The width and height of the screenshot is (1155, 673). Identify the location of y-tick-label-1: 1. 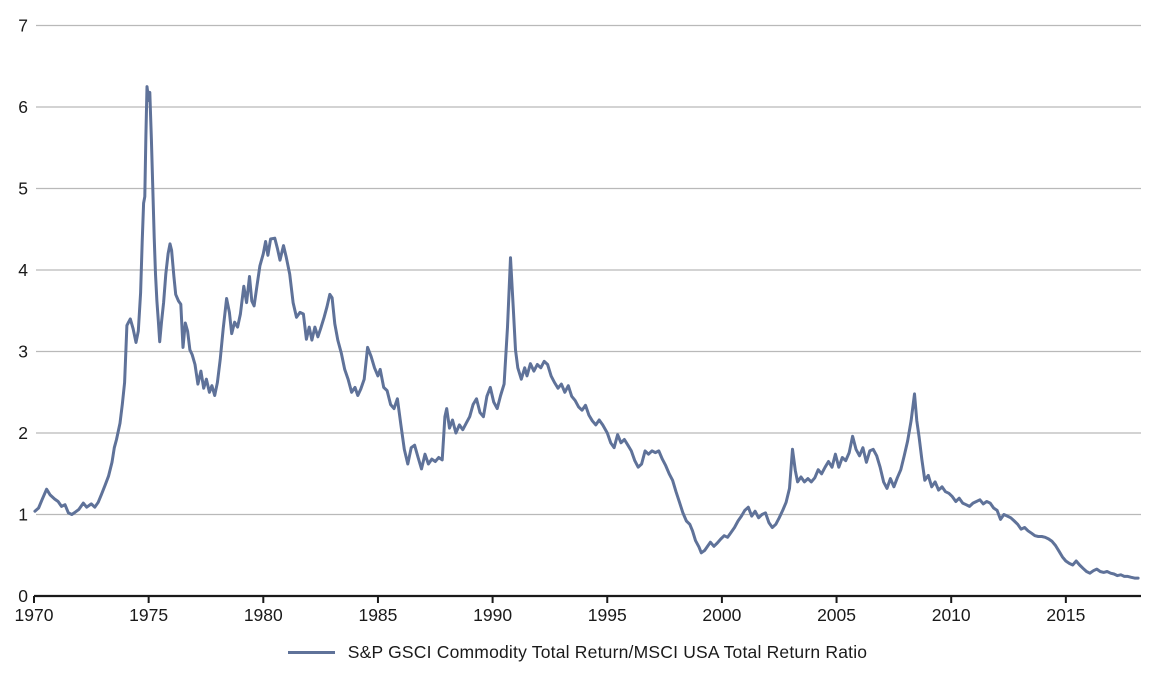
(23, 515).